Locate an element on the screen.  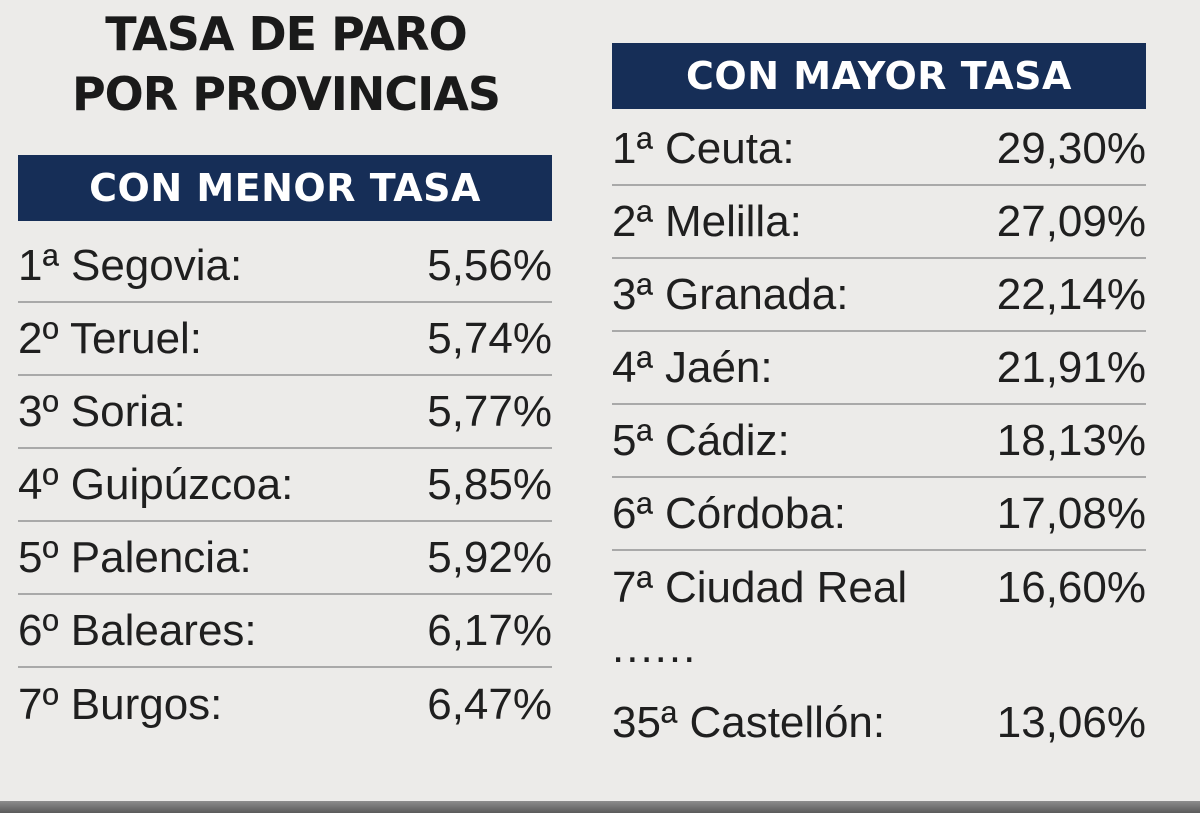
rate-value: 5,56% is located at coordinates (489, 265).